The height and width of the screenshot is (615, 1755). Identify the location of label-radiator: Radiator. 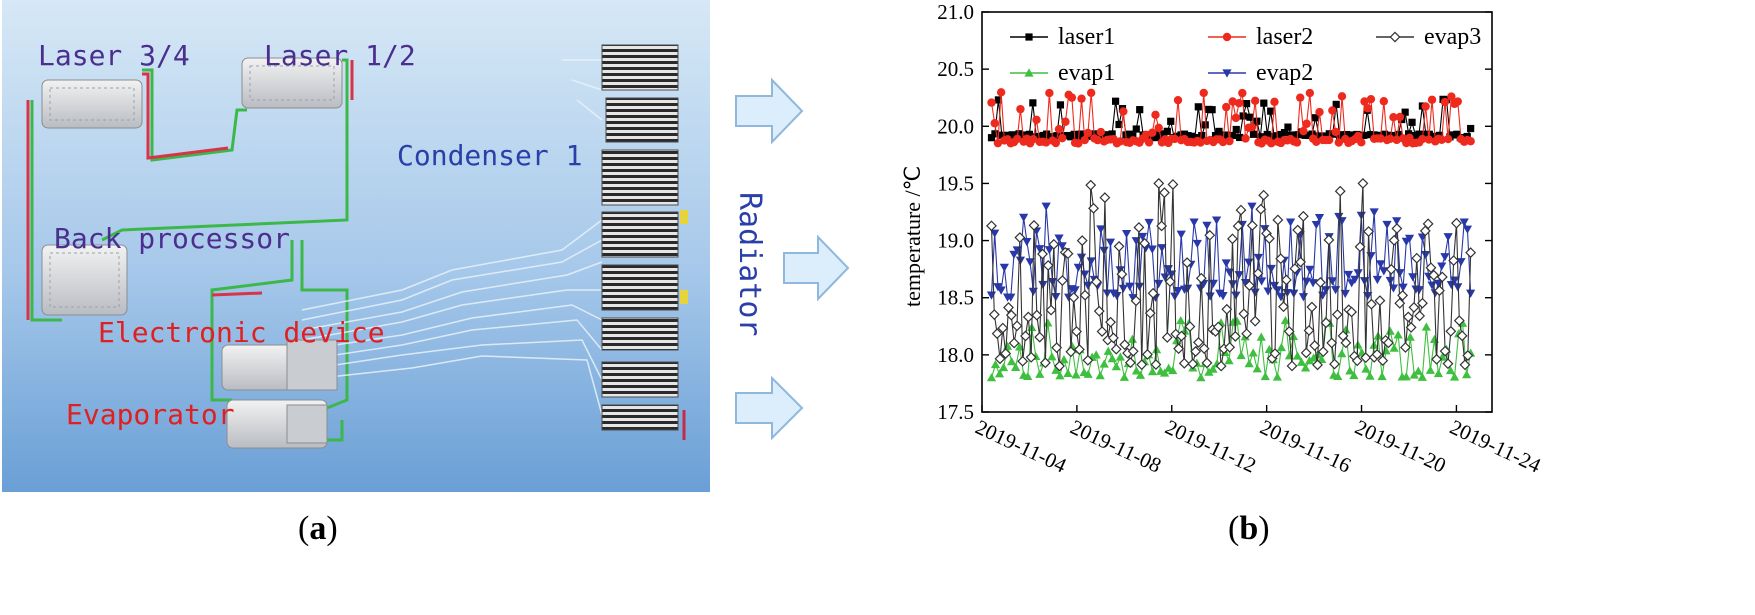
(749, 264).